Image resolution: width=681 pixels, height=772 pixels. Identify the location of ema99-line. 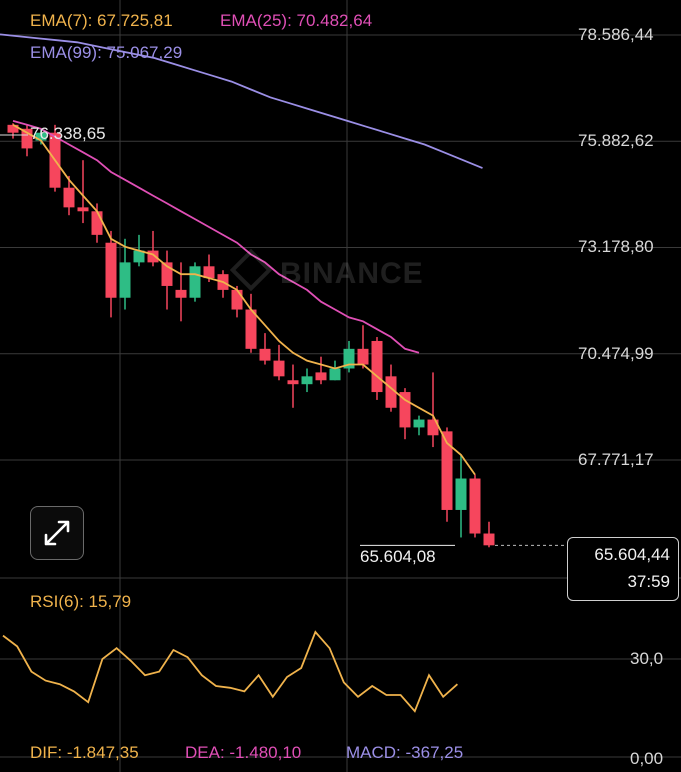
(241, 101).